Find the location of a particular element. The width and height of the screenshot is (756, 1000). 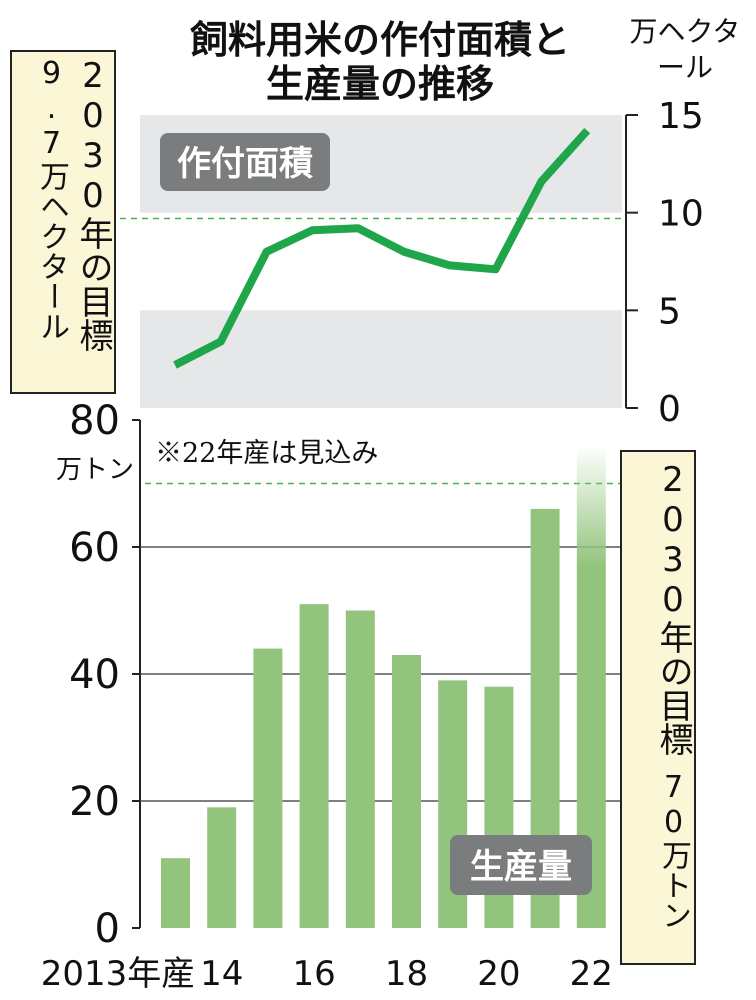

production-y-tick-label: 40 is located at coordinates (94, 675).